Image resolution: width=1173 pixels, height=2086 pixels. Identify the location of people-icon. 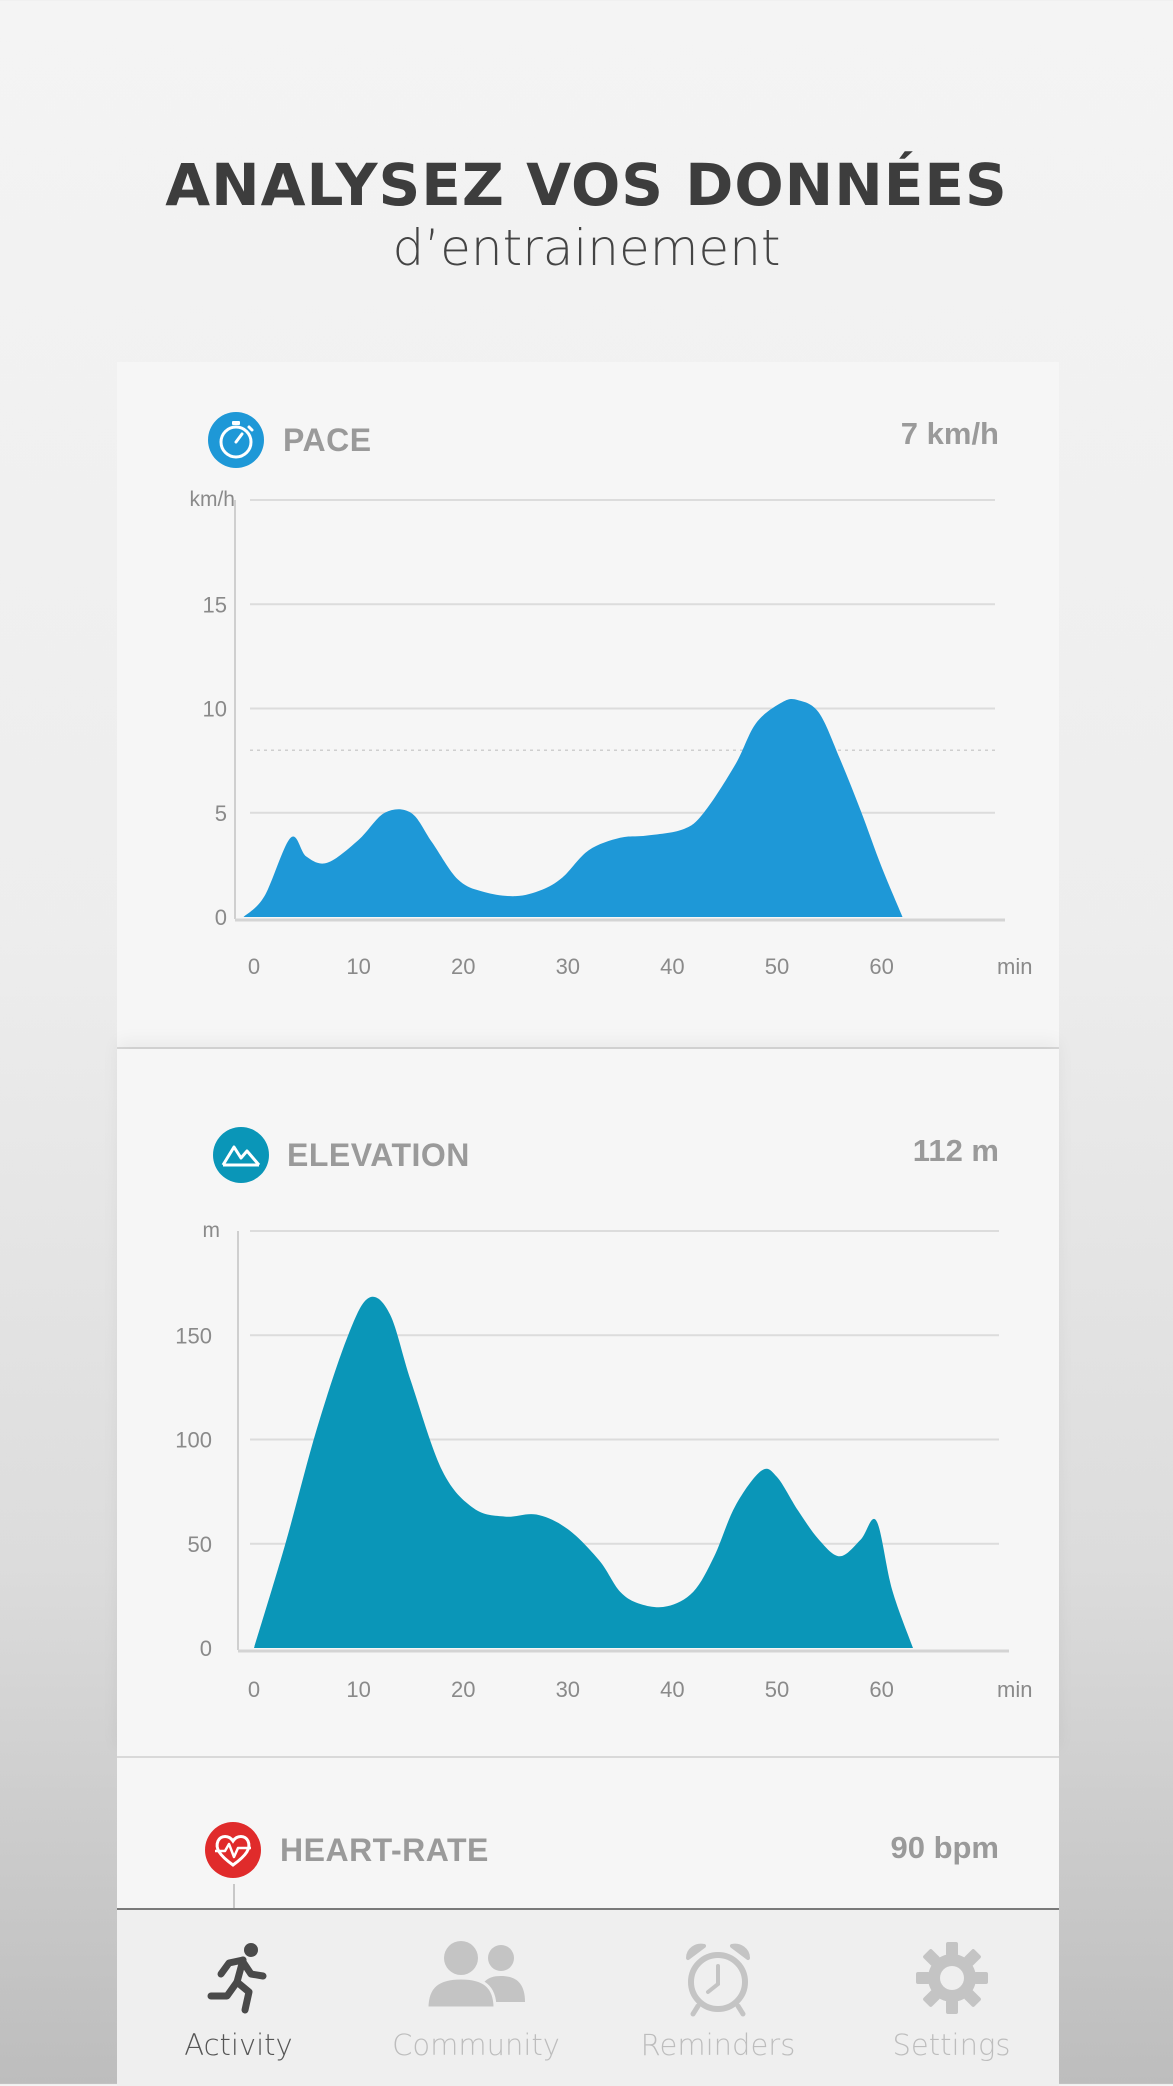
(476, 1978).